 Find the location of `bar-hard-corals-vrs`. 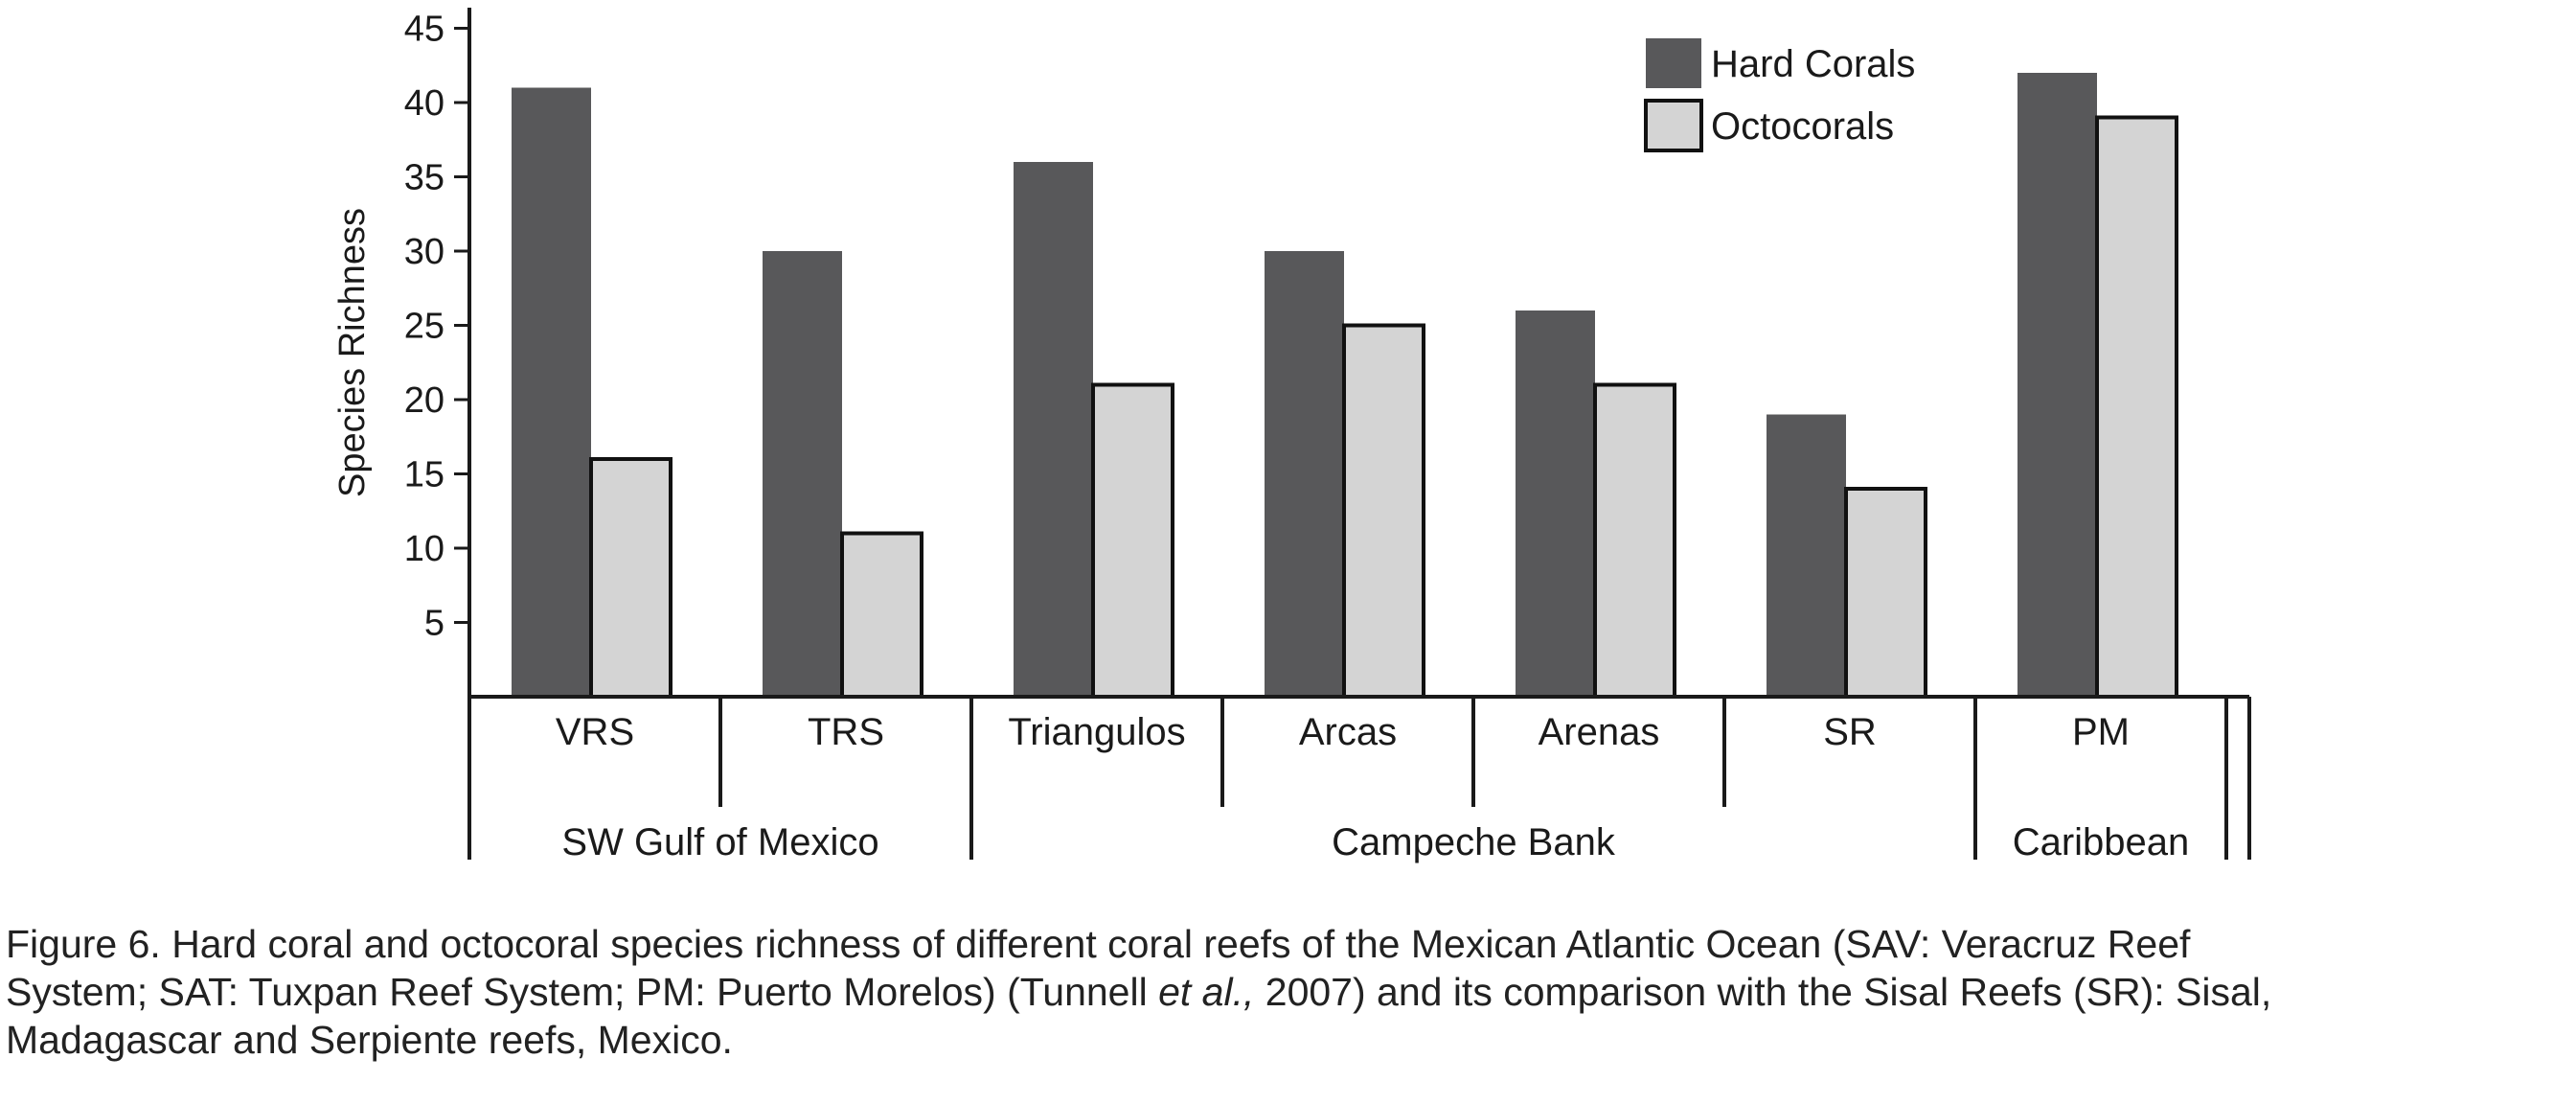

bar-hard-corals-vrs is located at coordinates (551, 392).